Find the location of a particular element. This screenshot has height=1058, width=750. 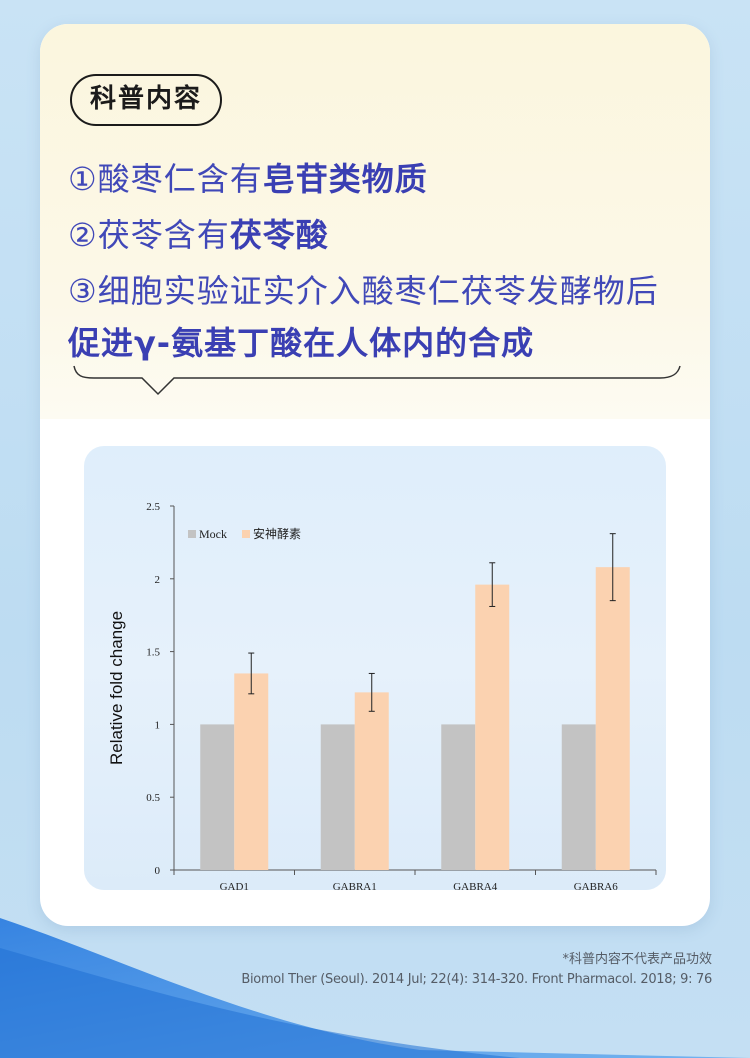

disclaimer: *科普内容不代表产品功效 is located at coordinates (637, 959).